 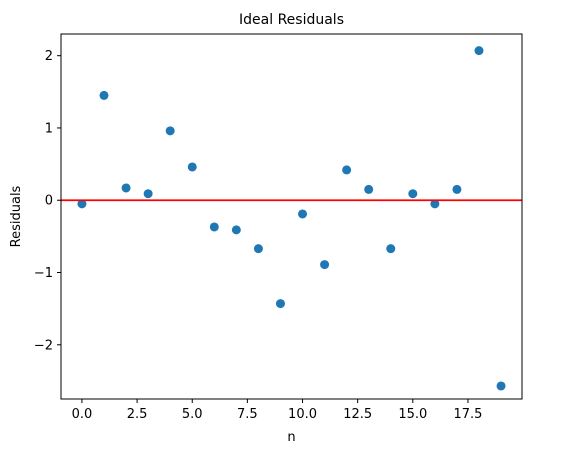 I want to click on x-tick-label: 7.5, so click(x=247, y=414).